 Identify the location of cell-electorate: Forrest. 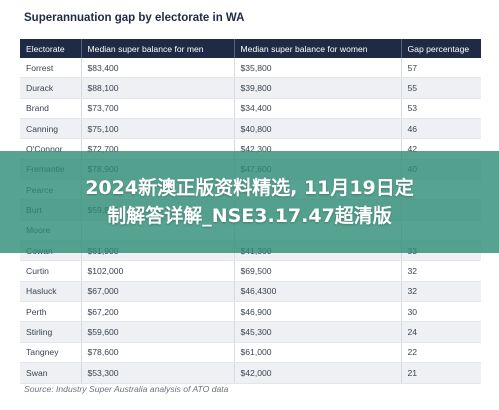
(51, 68).